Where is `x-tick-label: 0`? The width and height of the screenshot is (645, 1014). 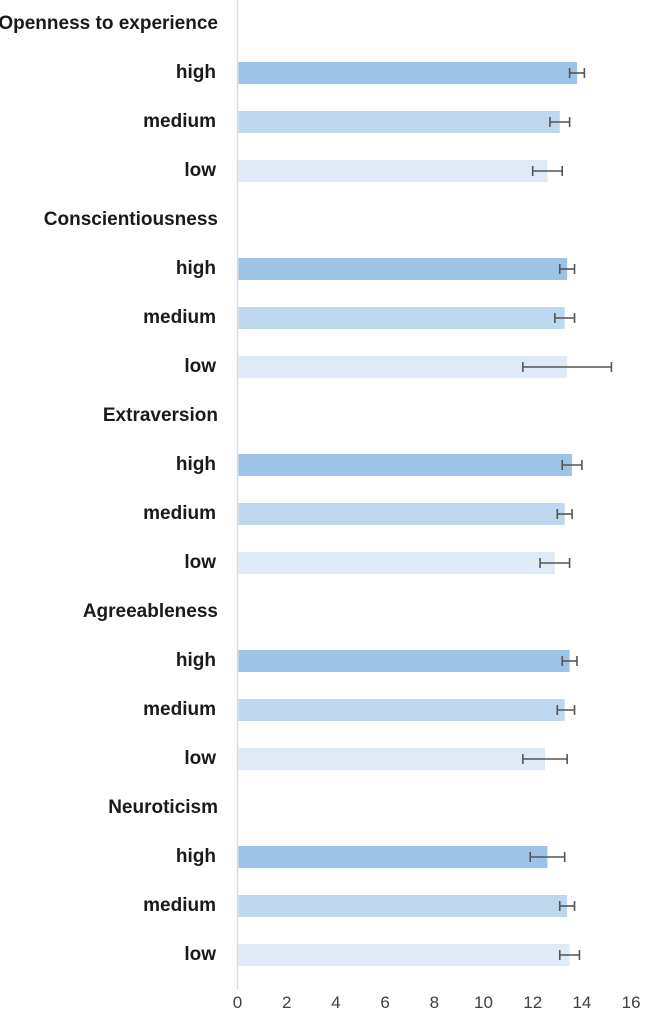
x-tick-label: 0 is located at coordinates (237, 1002).